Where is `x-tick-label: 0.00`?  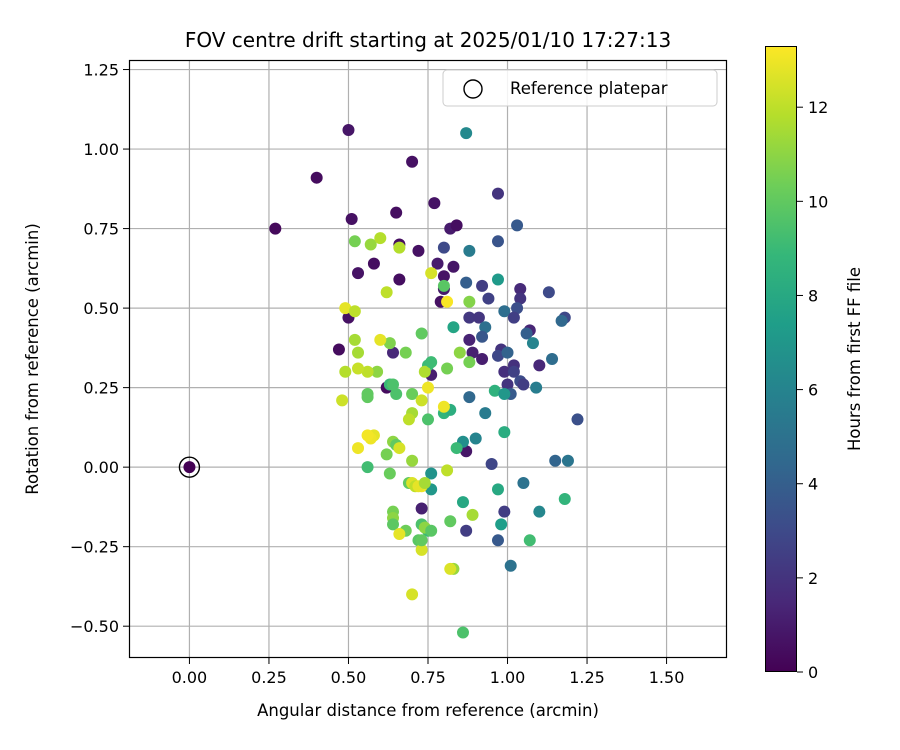 x-tick-label: 0.00 is located at coordinates (190, 677).